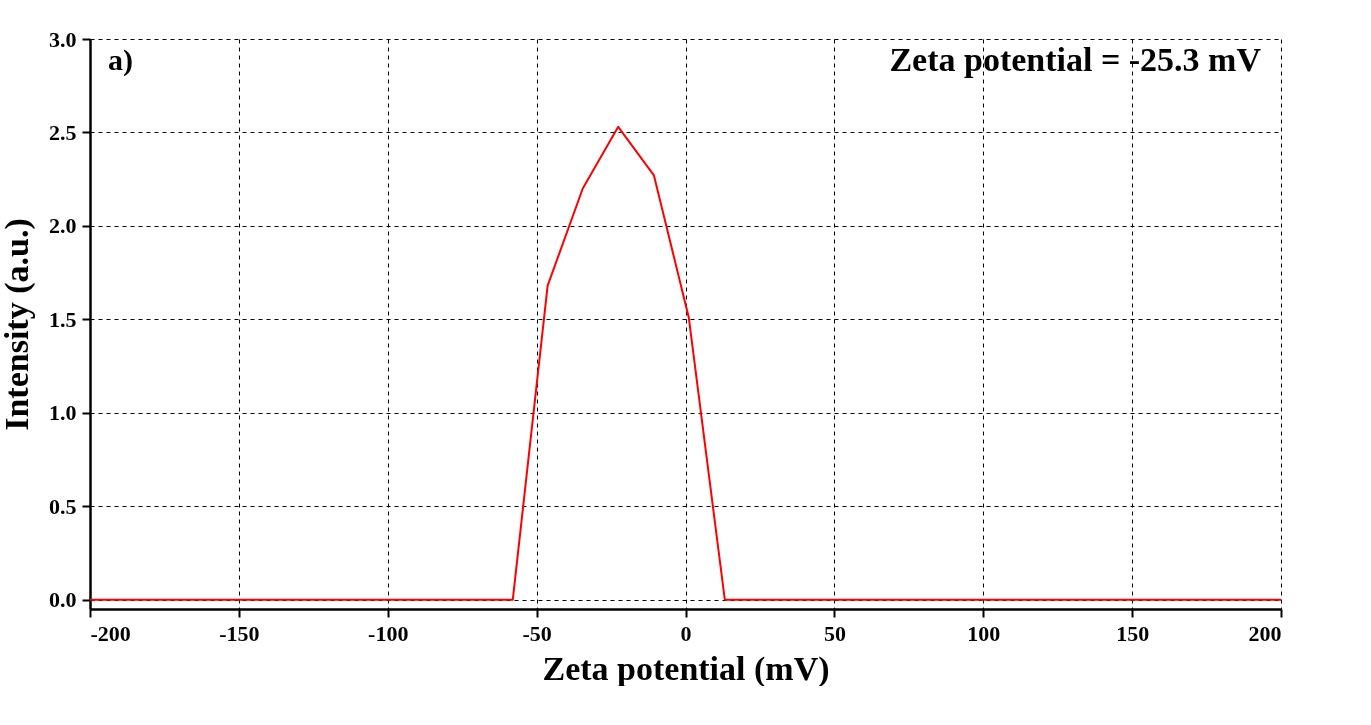 The height and width of the screenshot is (725, 1371). What do you see at coordinates (686, 633) in the screenshot?
I see `x-tick-label: 0` at bounding box center [686, 633].